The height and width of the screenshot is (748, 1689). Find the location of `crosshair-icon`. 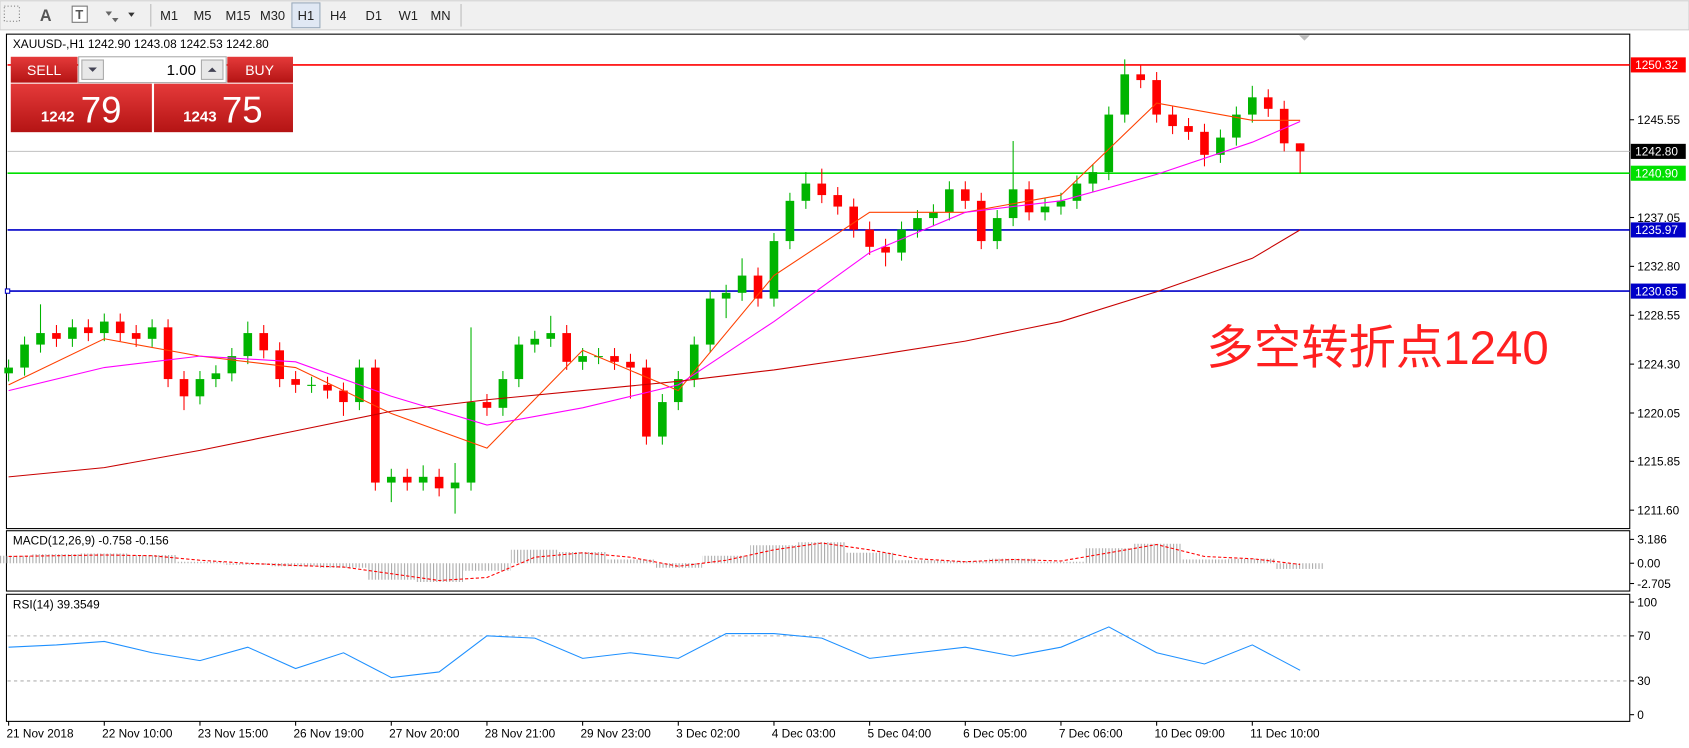

crosshair-icon is located at coordinates (11, 13).